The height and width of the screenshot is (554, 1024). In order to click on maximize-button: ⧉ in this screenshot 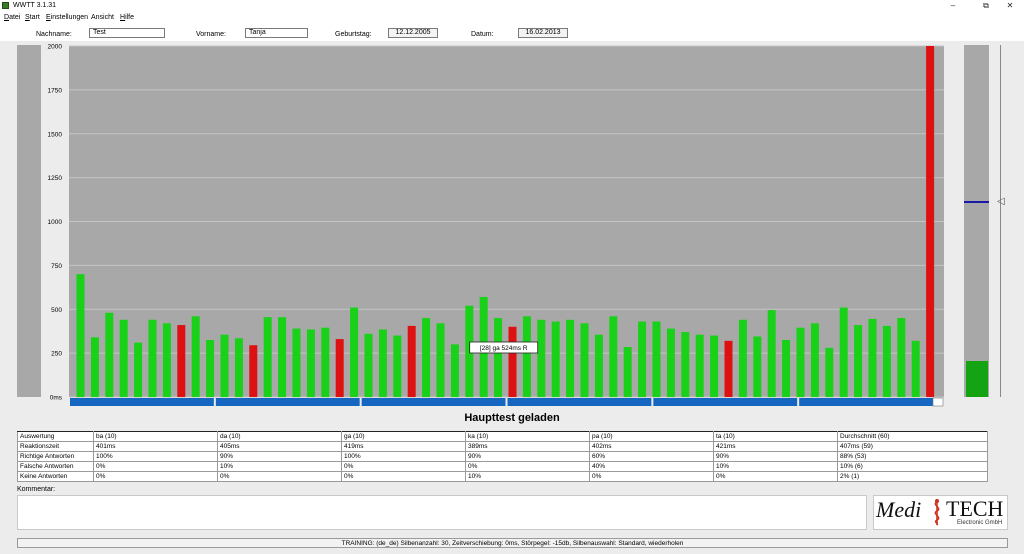, I will do `click(986, 5)`.